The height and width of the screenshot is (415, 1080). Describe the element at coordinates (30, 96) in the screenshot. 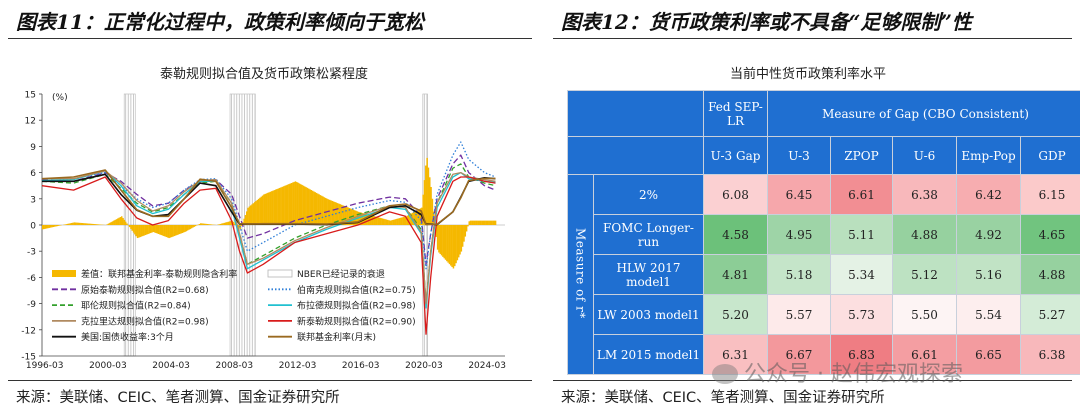

I see `y-tick-label: 15` at that location.